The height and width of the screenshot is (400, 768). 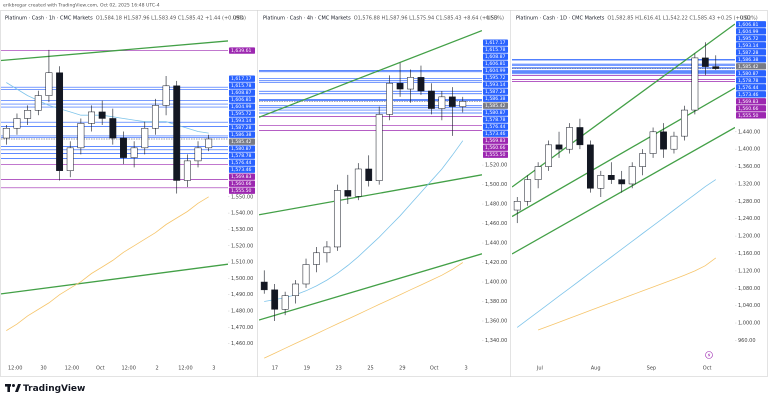 I want to click on x-tick-label: Oct, so click(x=434, y=369).